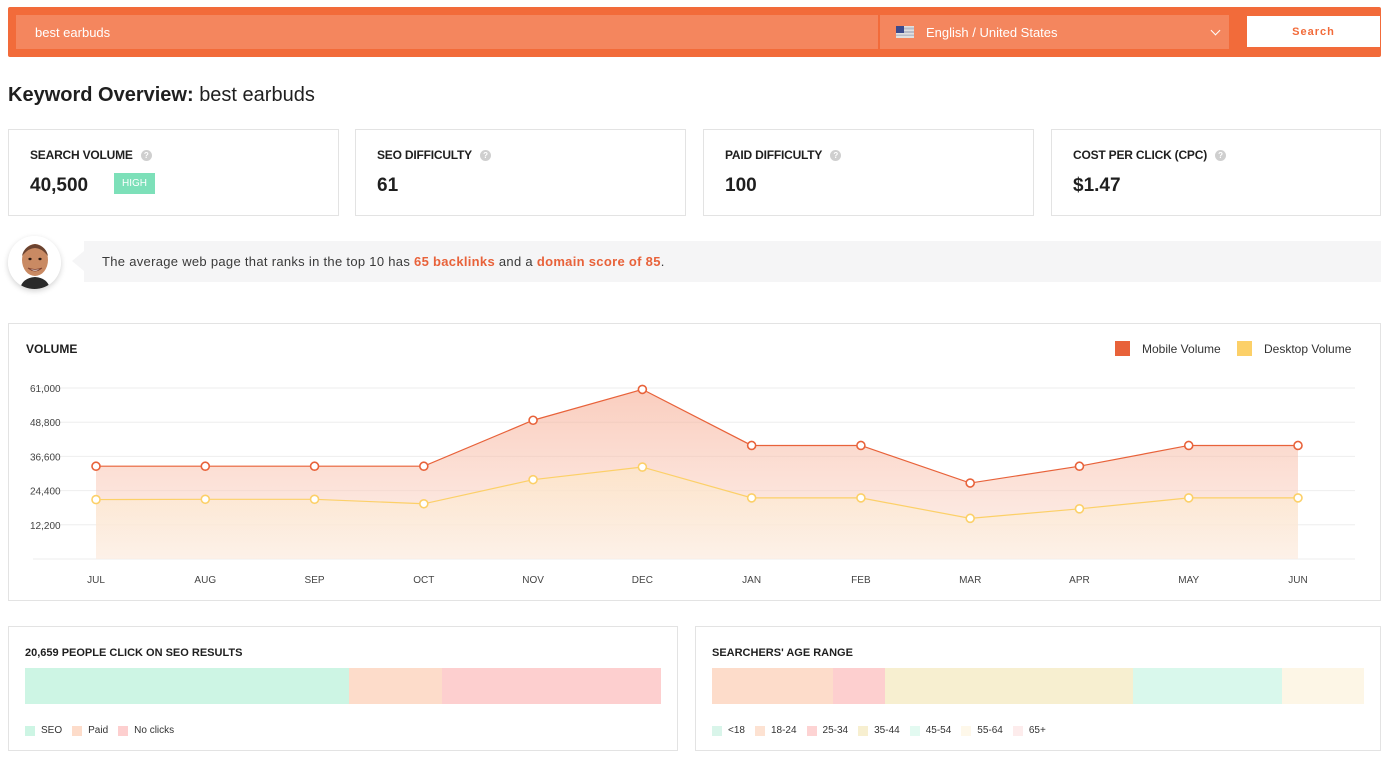 The image size is (1390, 760). Describe the element at coordinates (1181, 348) in the screenshot. I see `legend-label: Mobile Volume` at that location.